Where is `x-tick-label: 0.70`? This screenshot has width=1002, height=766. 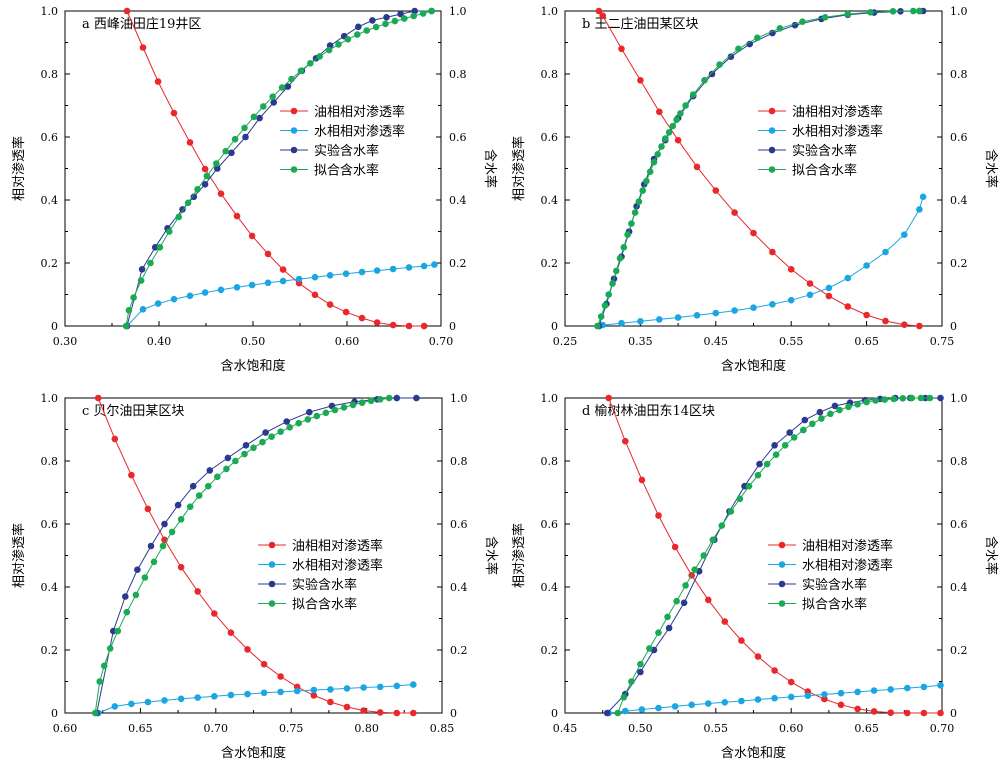
x-tick-label: 0.70 is located at coordinates (942, 728).